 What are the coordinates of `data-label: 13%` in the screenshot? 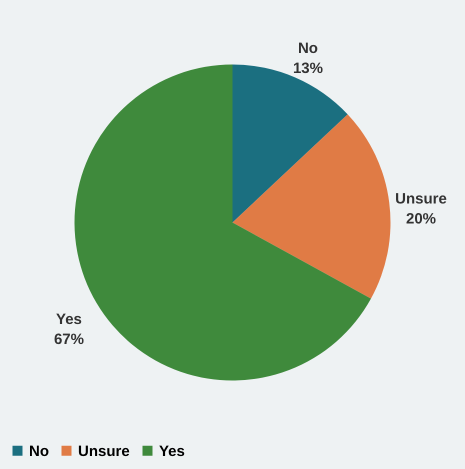 It's located at (307, 69).